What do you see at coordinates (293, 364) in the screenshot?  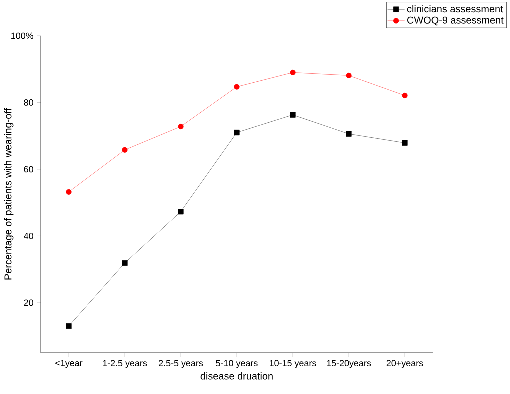 I see `x-tick-label: 10-15 years` at bounding box center [293, 364].